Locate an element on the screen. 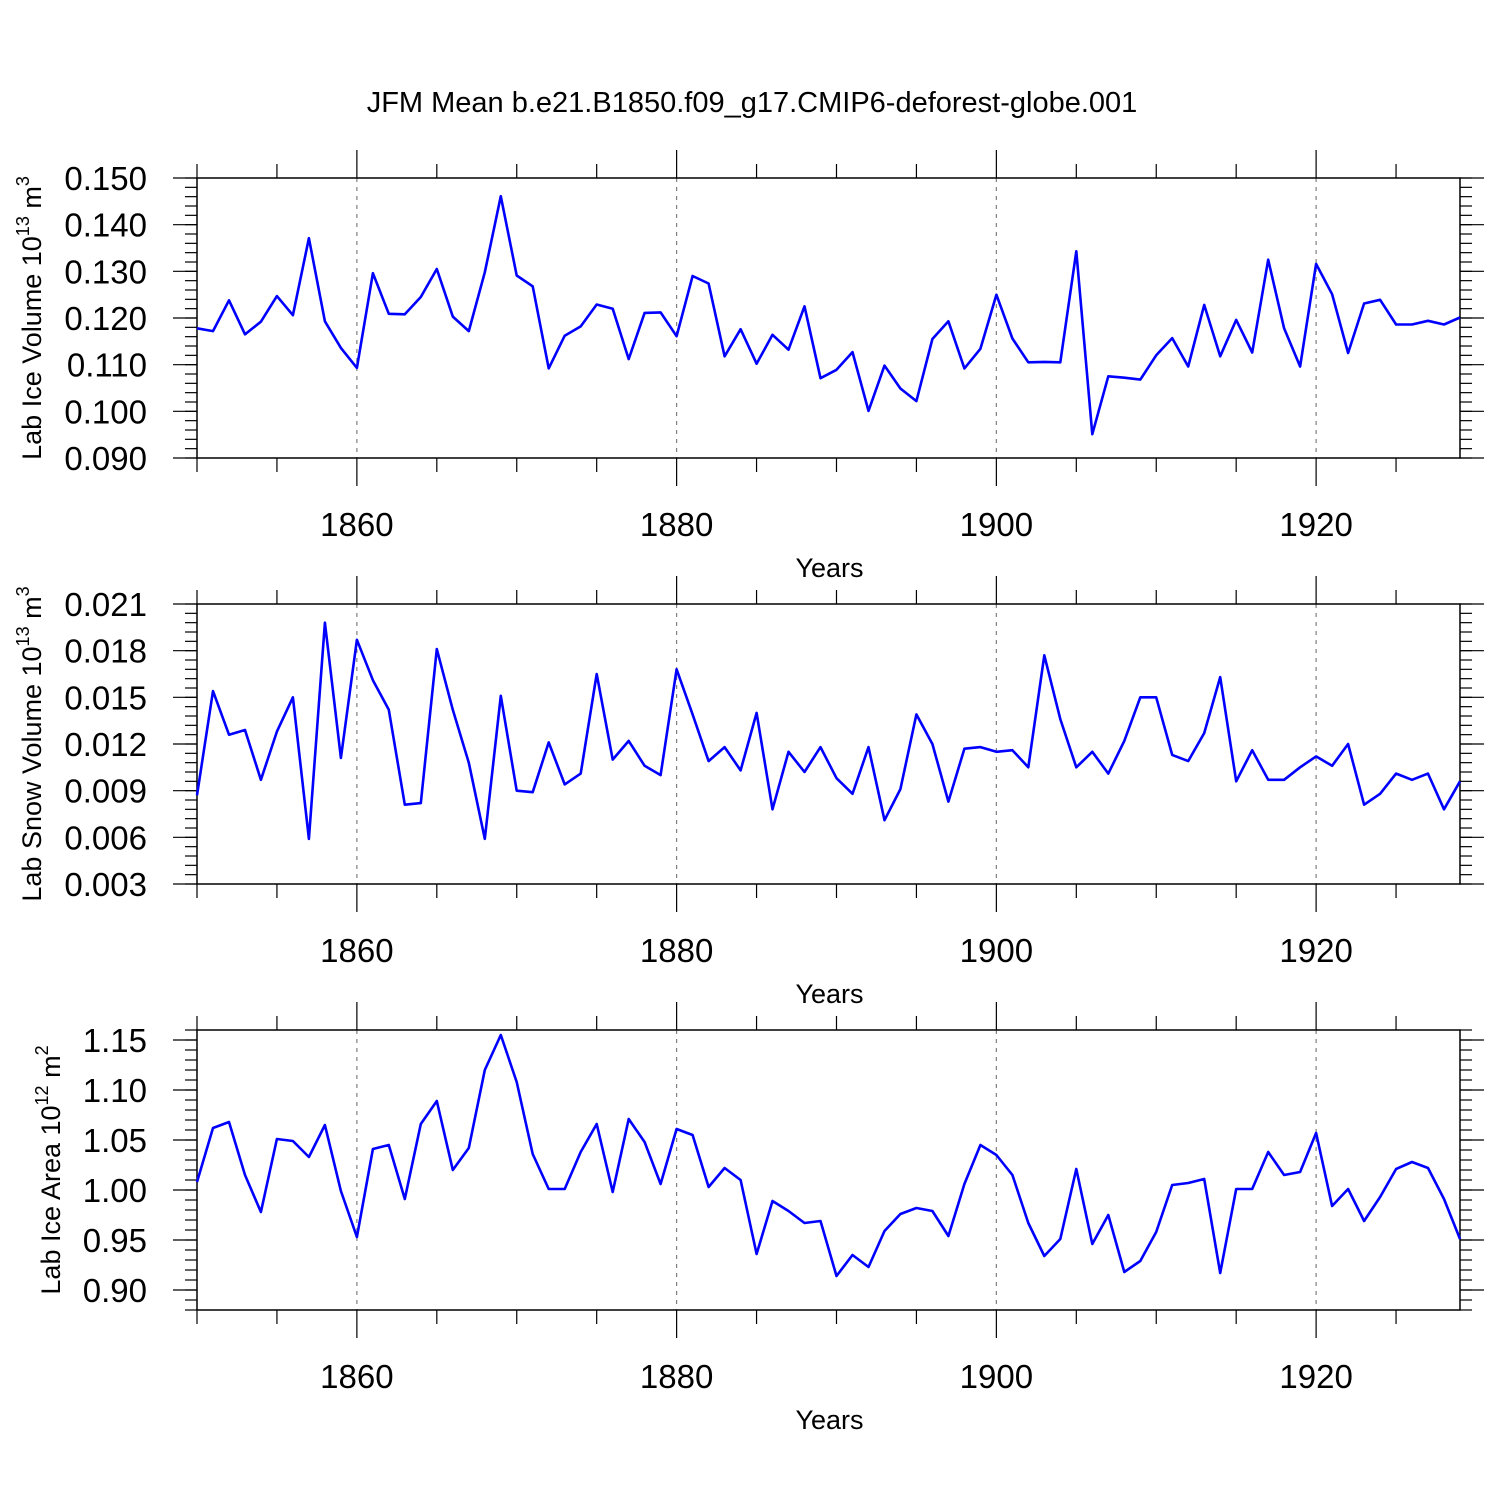 This screenshot has width=1500, height=1505. y-tick-label: 0.021 is located at coordinates (105, 604).